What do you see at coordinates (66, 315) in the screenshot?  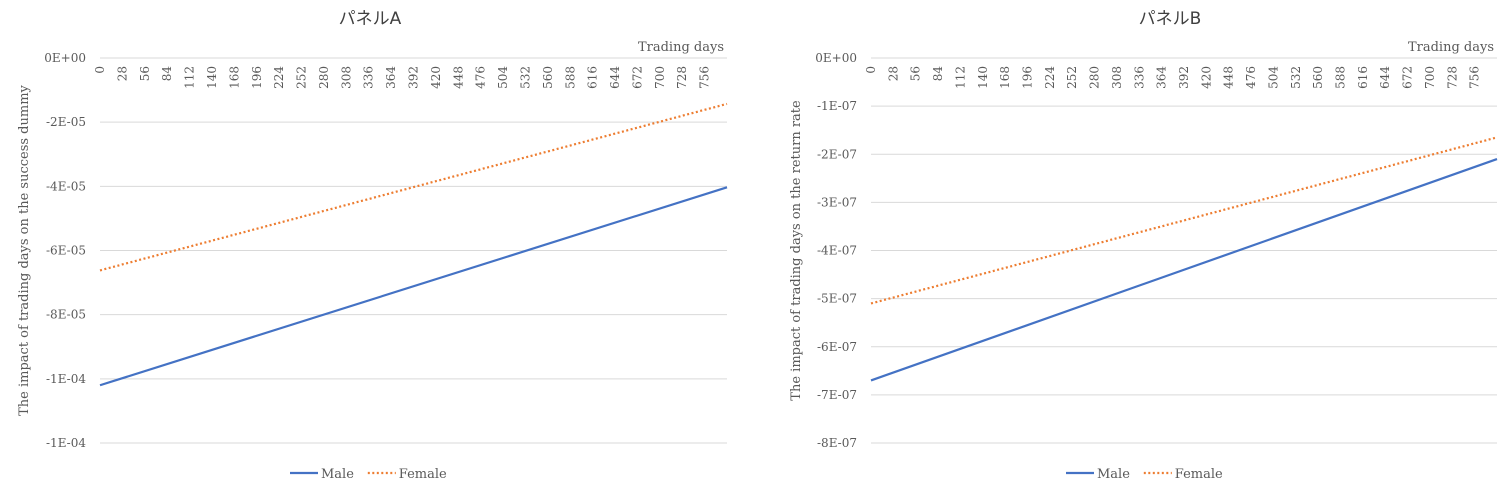 I see `y-tick-label: -8E-05` at bounding box center [66, 315].